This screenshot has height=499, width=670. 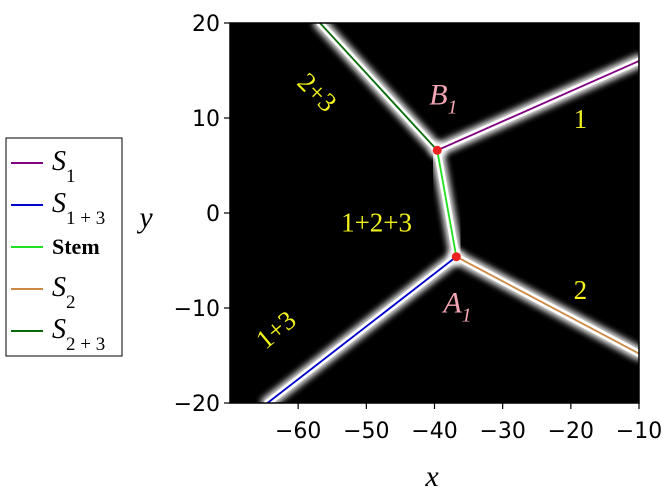 I want to click on region-label-4: 2, so click(x=581, y=290).